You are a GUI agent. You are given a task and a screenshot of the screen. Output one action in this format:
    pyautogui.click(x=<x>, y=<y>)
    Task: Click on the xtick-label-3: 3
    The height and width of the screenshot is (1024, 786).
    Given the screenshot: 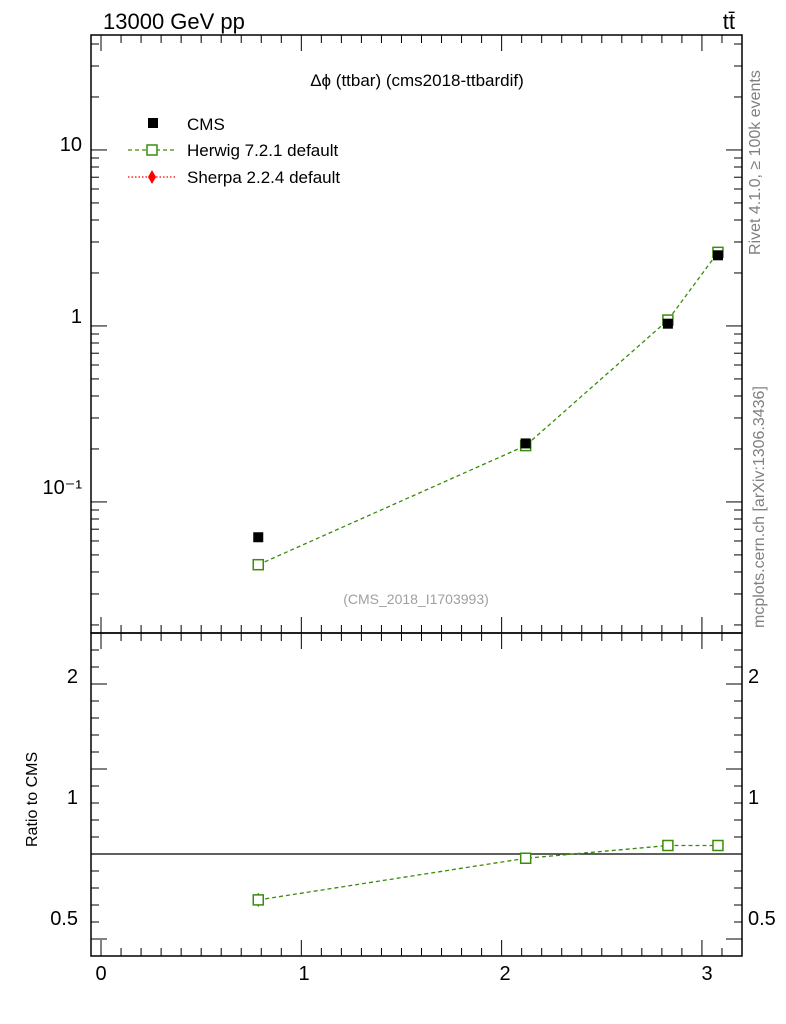 What is the action you would take?
    pyautogui.click(x=706, y=974)
    